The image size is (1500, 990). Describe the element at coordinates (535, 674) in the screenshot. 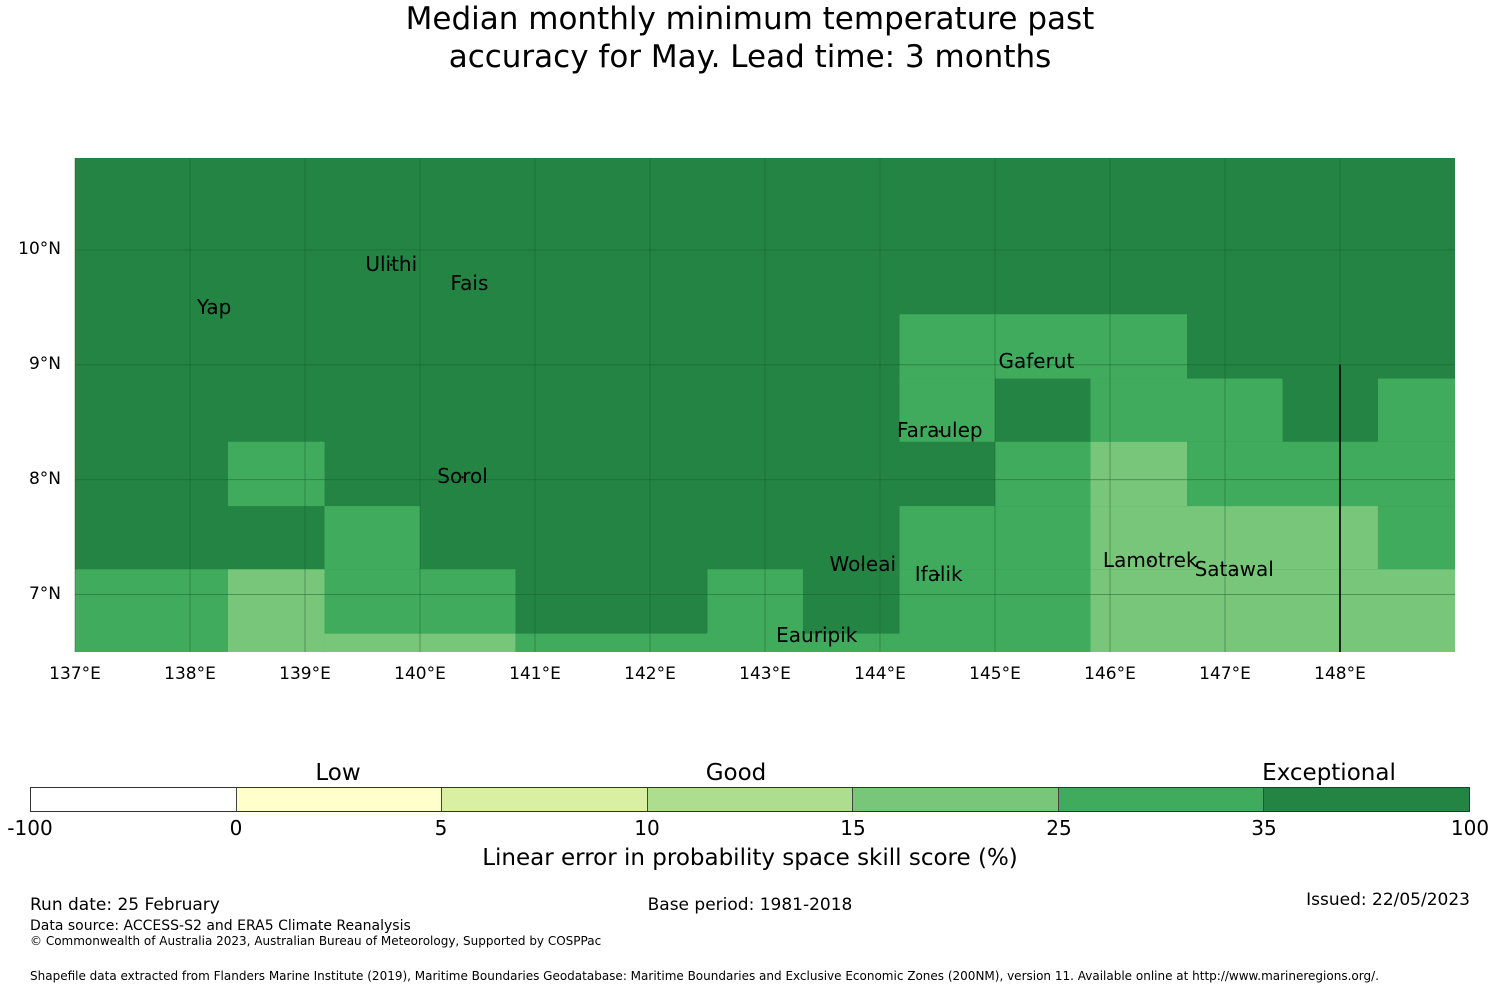

I see `lon-label-141e: 141°E` at that location.